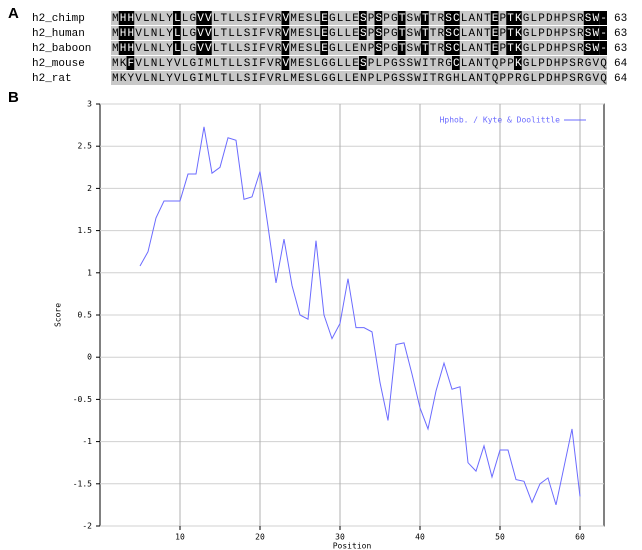 The height and width of the screenshot is (550, 642). What do you see at coordinates (13, 13) in the screenshot?
I see `panel-label: A` at bounding box center [13, 13].